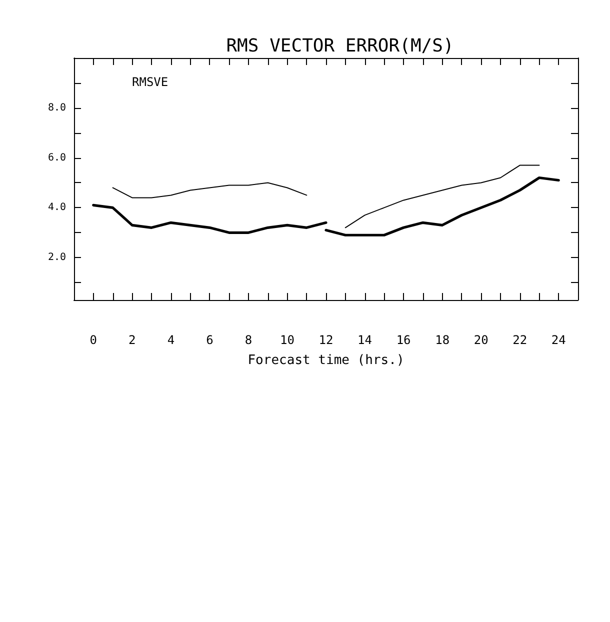 The image size is (610, 622). Describe the element at coordinates (481, 340) in the screenshot. I see `x-tick-label: 20` at that location.